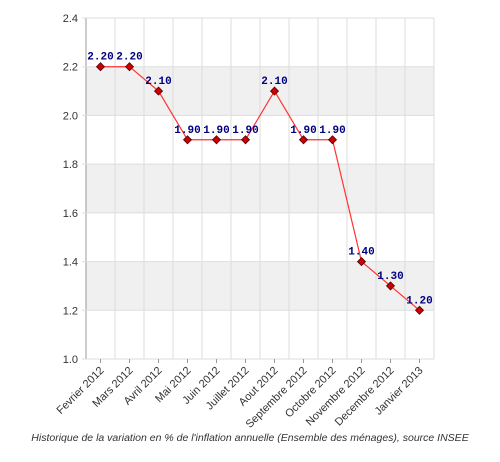 This screenshot has width=500, height=462. Describe the element at coordinates (70, 116) in the screenshot. I see `y-tick-label: 2.0` at that location.